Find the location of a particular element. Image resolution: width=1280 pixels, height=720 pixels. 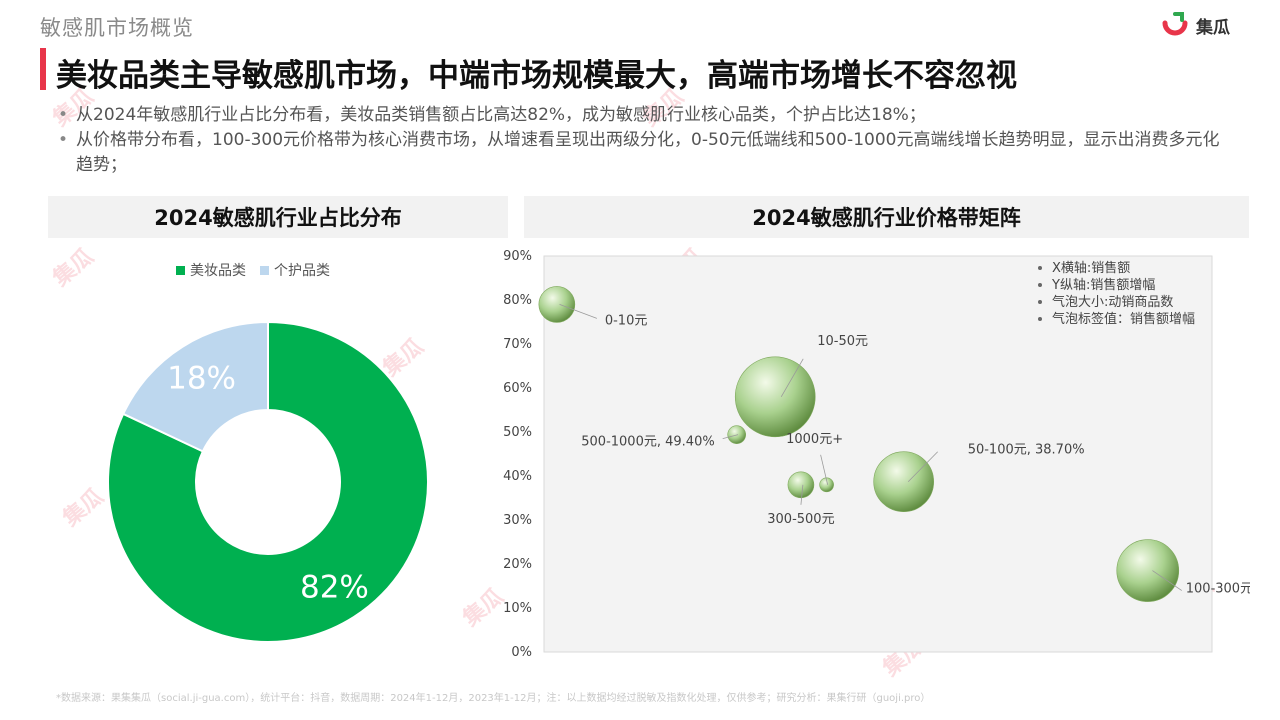

brand-logo: 集瓜 is located at coordinates (1195, 25).